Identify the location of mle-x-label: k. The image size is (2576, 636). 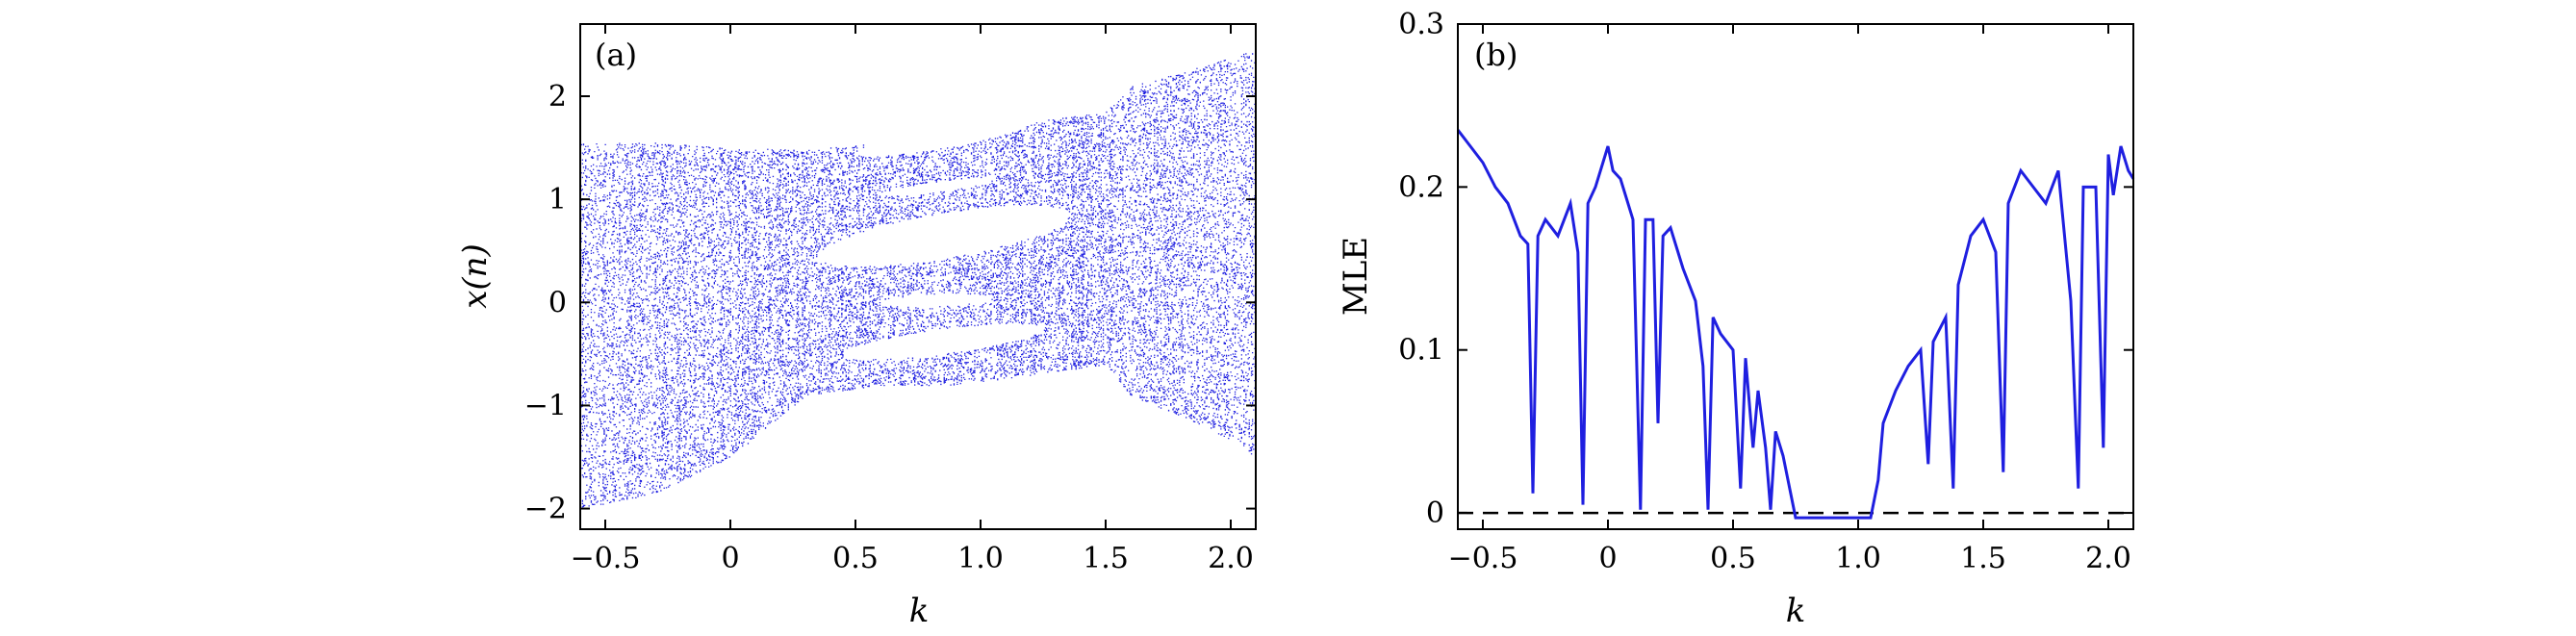
(1796, 611).